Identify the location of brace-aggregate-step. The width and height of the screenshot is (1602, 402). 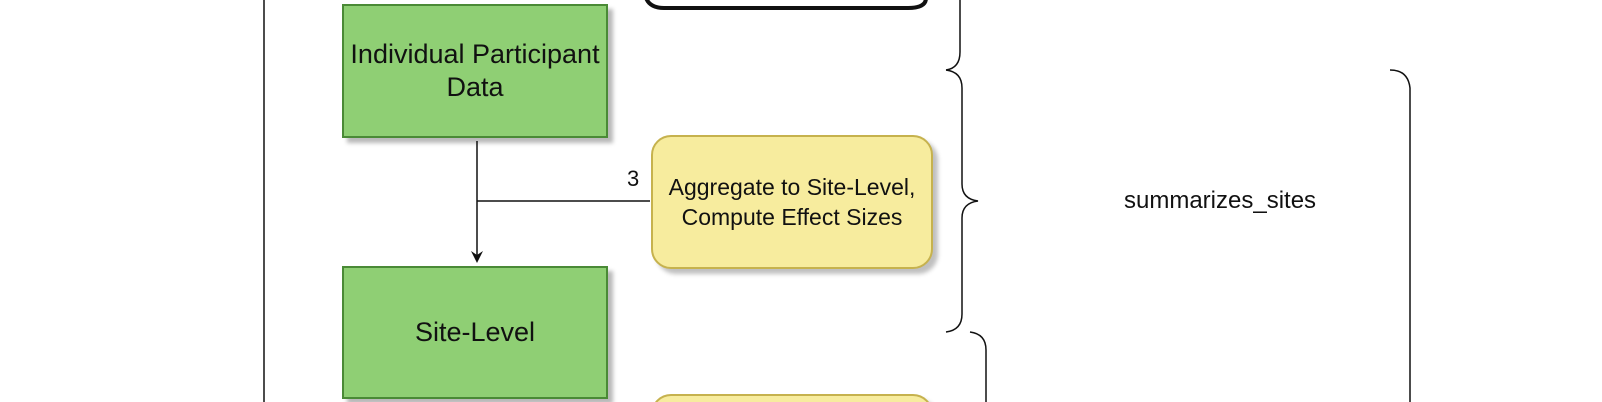
(962, 201).